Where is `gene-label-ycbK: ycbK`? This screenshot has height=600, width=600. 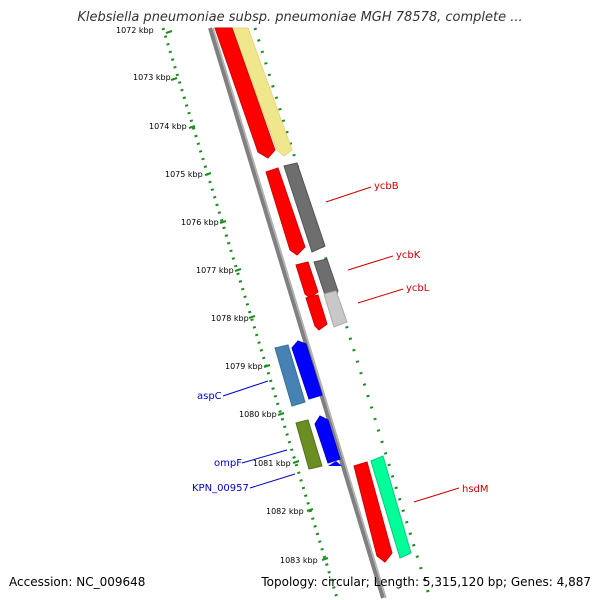 gene-label-ycbK: ycbK is located at coordinates (408, 255).